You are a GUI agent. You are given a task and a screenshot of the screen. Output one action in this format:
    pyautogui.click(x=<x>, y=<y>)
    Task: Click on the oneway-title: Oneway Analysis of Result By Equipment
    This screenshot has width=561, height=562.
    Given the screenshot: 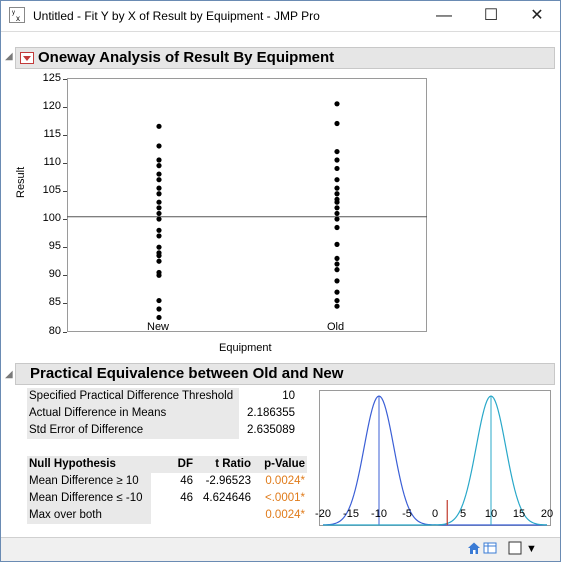 What is the action you would take?
    pyautogui.click(x=186, y=57)
    